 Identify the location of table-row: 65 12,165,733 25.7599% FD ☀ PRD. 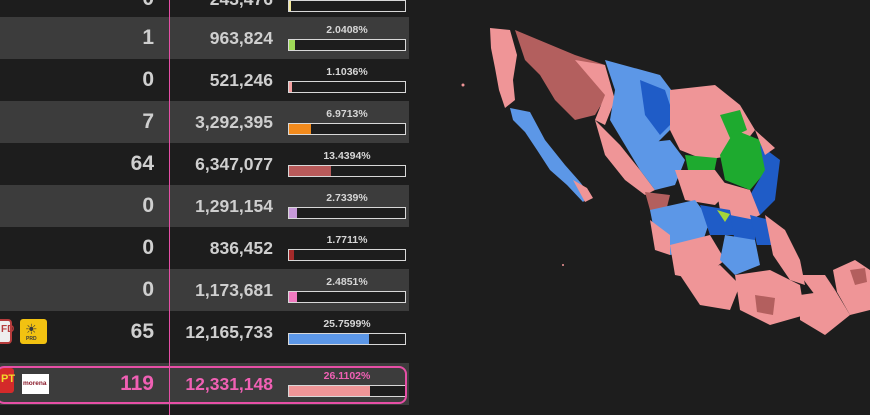
(204, 332).